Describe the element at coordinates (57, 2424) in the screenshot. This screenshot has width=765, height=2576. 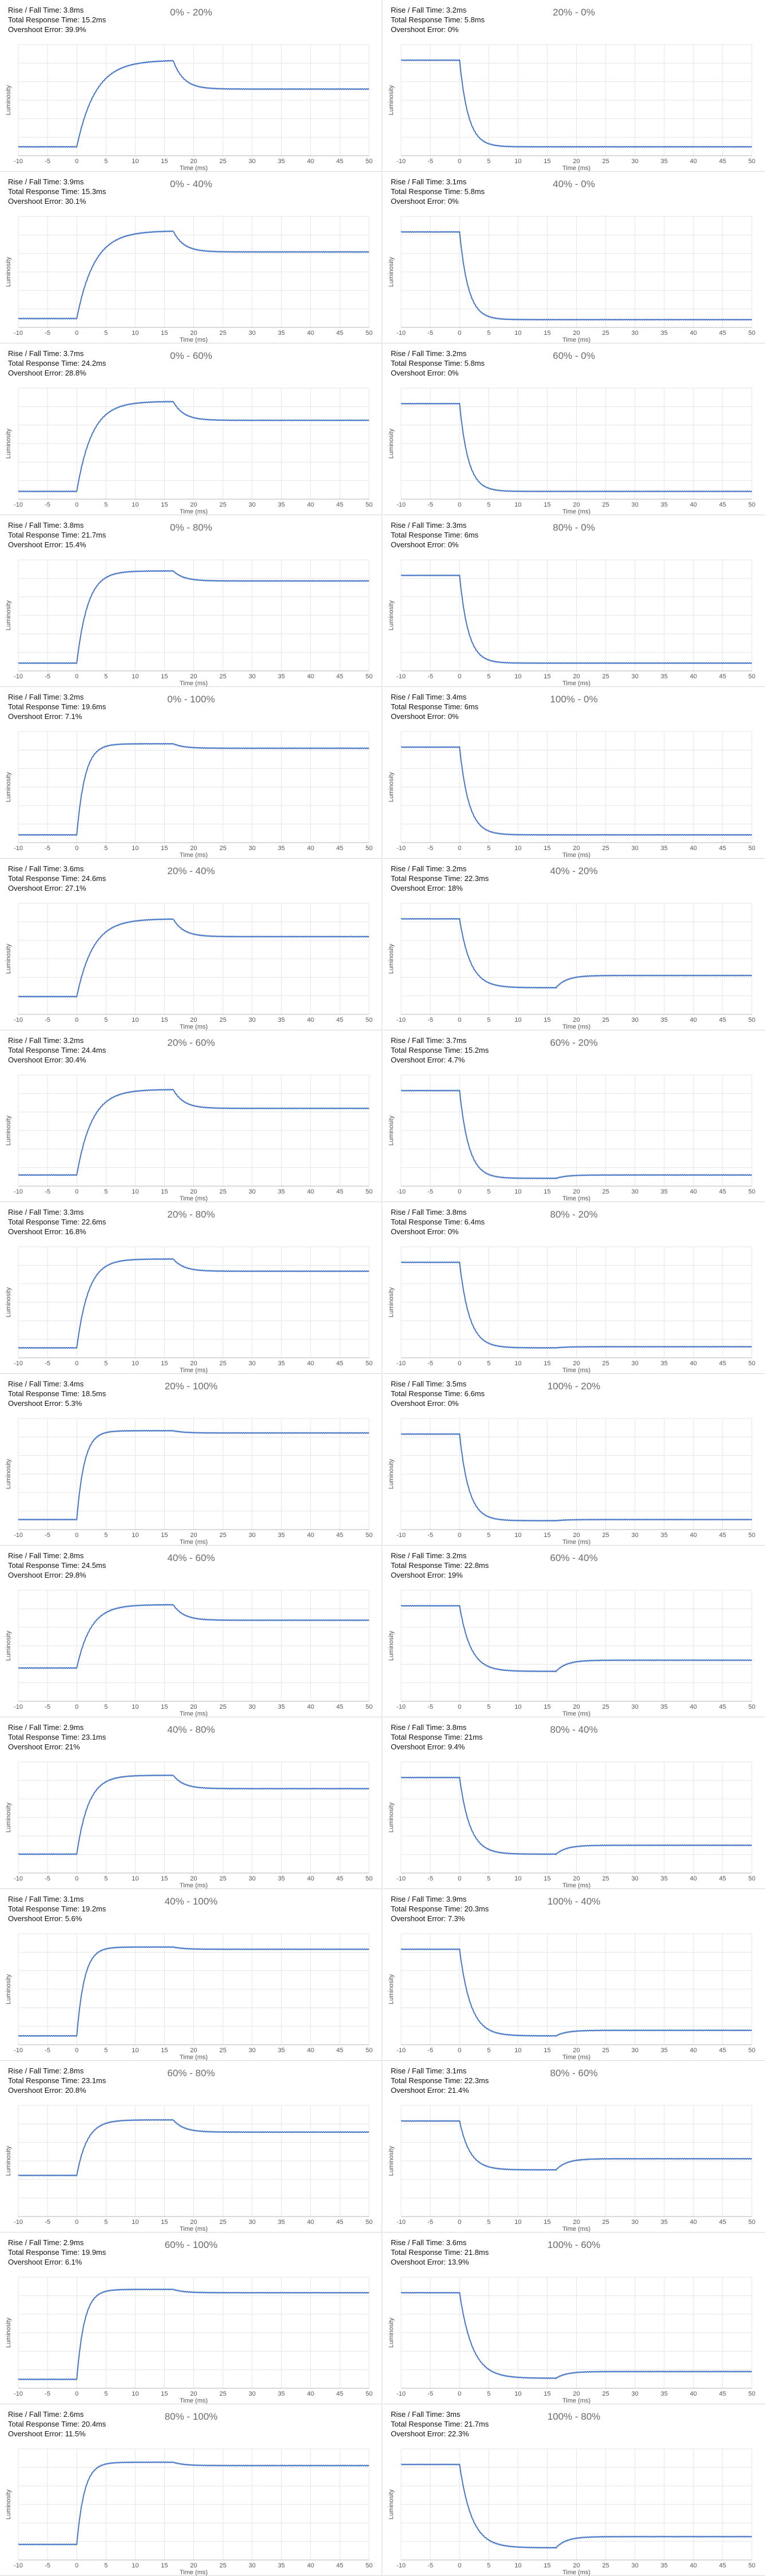
I see `total-response-time-text: Total Response Time: 20.4ms` at that location.